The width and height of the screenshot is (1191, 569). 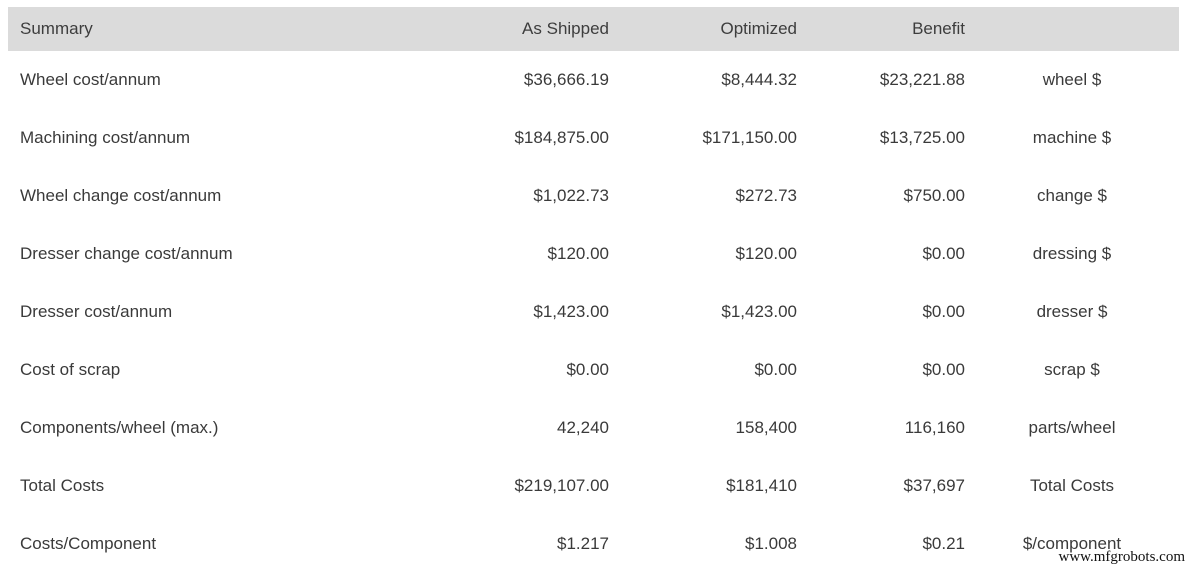 I want to click on benefit-value: $750.00, so click(x=881, y=196).